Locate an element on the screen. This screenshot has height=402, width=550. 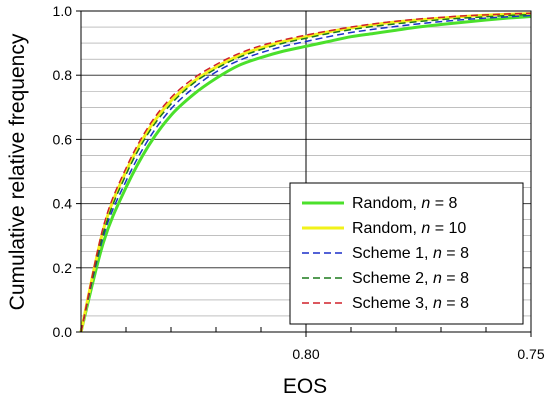
x-axis-title: EOS is located at coordinates (305, 386).